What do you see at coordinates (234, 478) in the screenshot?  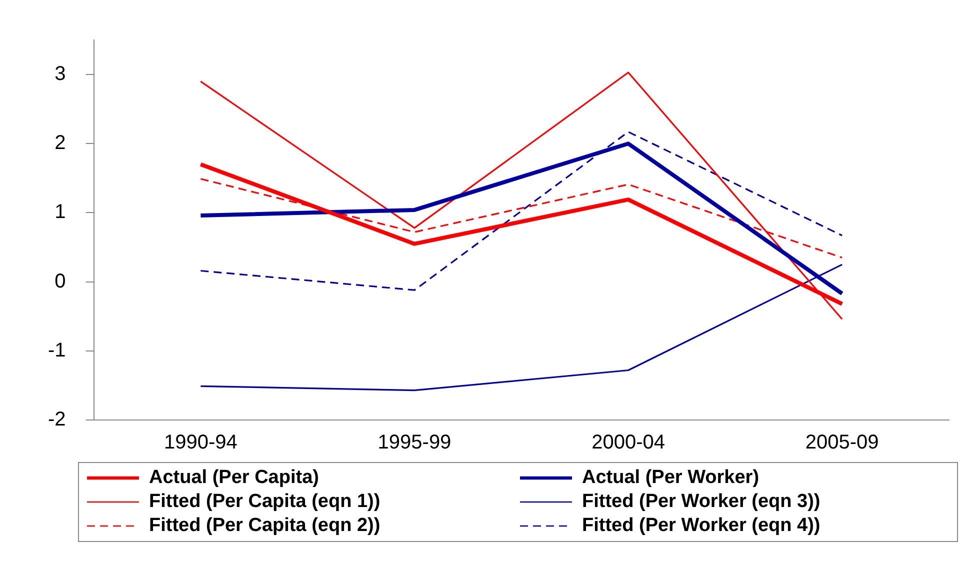 I see `legend-label: Actual (Per Capita)` at bounding box center [234, 478].